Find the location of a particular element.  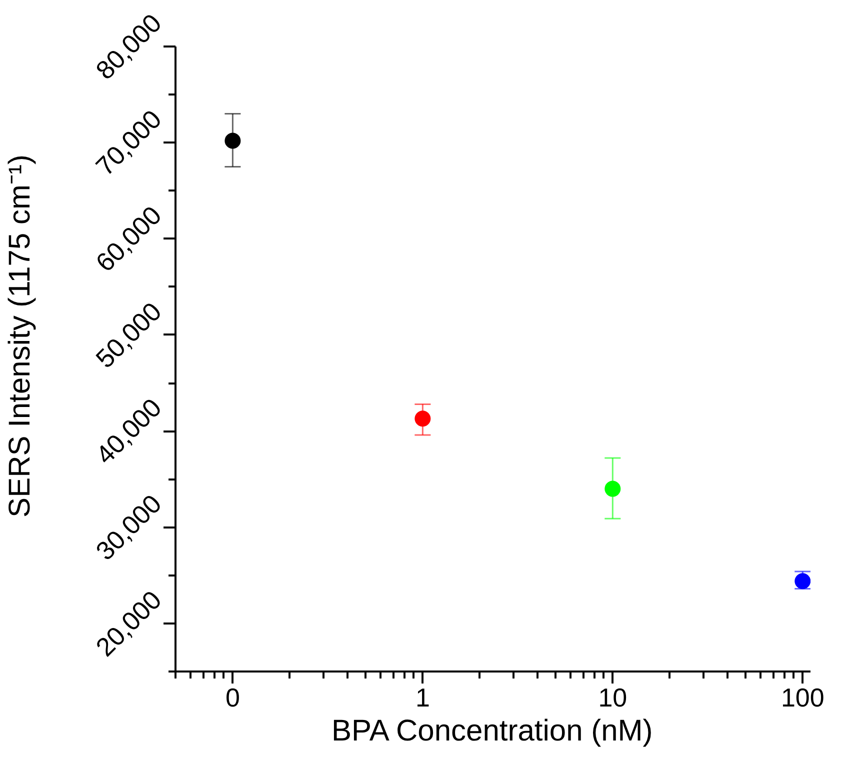

x-axis-title: BPA Concentration (nM) is located at coordinates (492, 731).